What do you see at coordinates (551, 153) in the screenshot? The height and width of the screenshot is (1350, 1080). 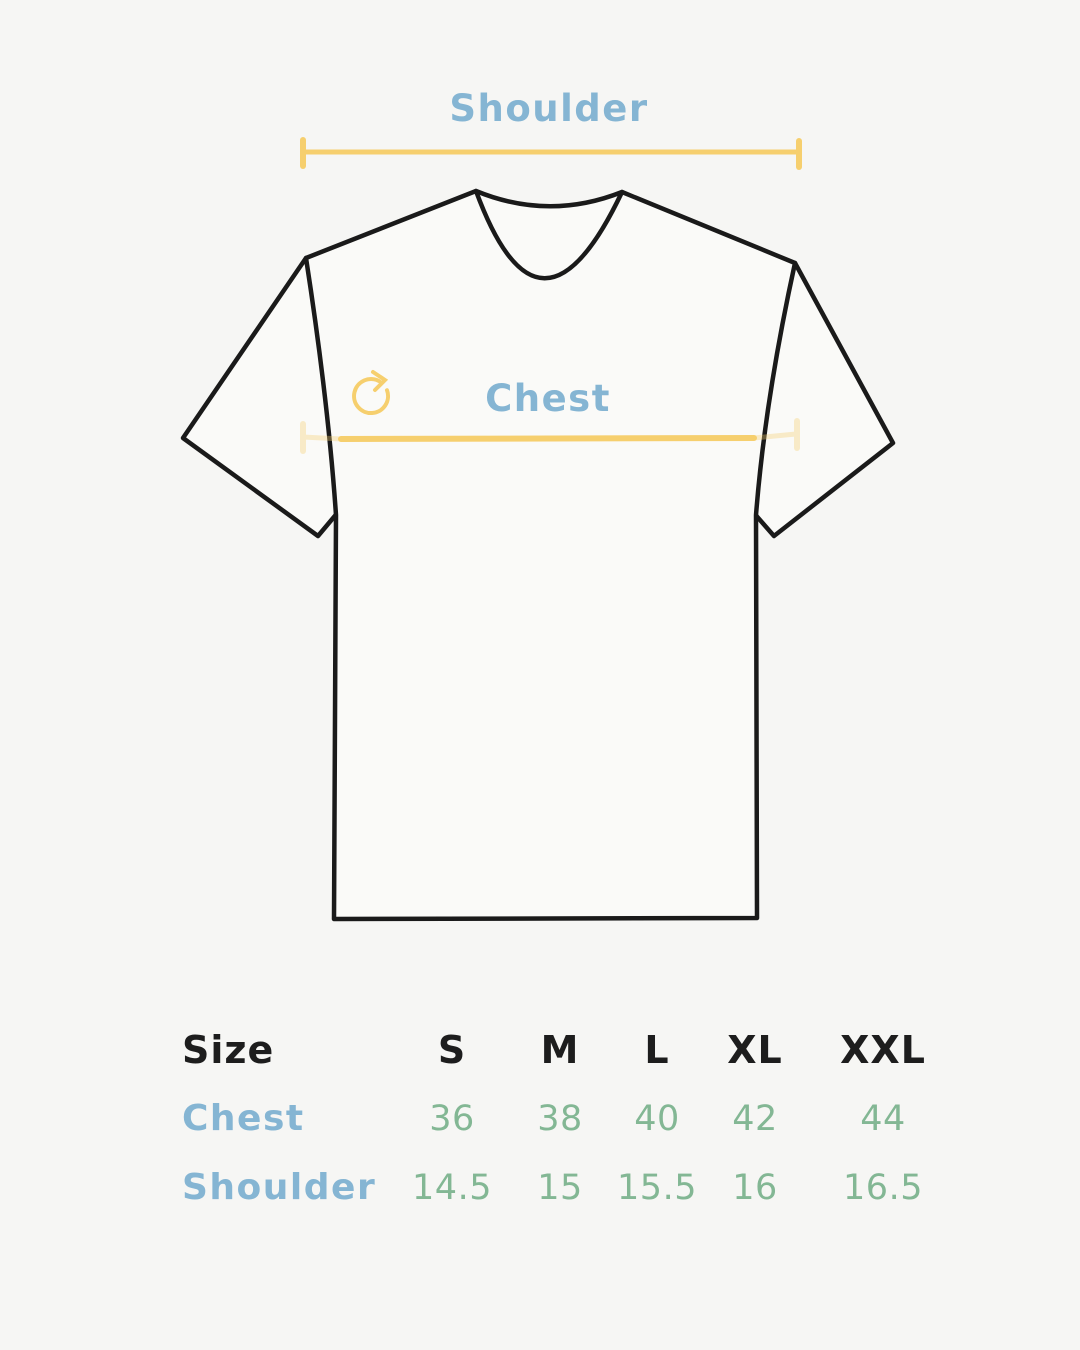 I see `shoulder-measure-line` at bounding box center [551, 153].